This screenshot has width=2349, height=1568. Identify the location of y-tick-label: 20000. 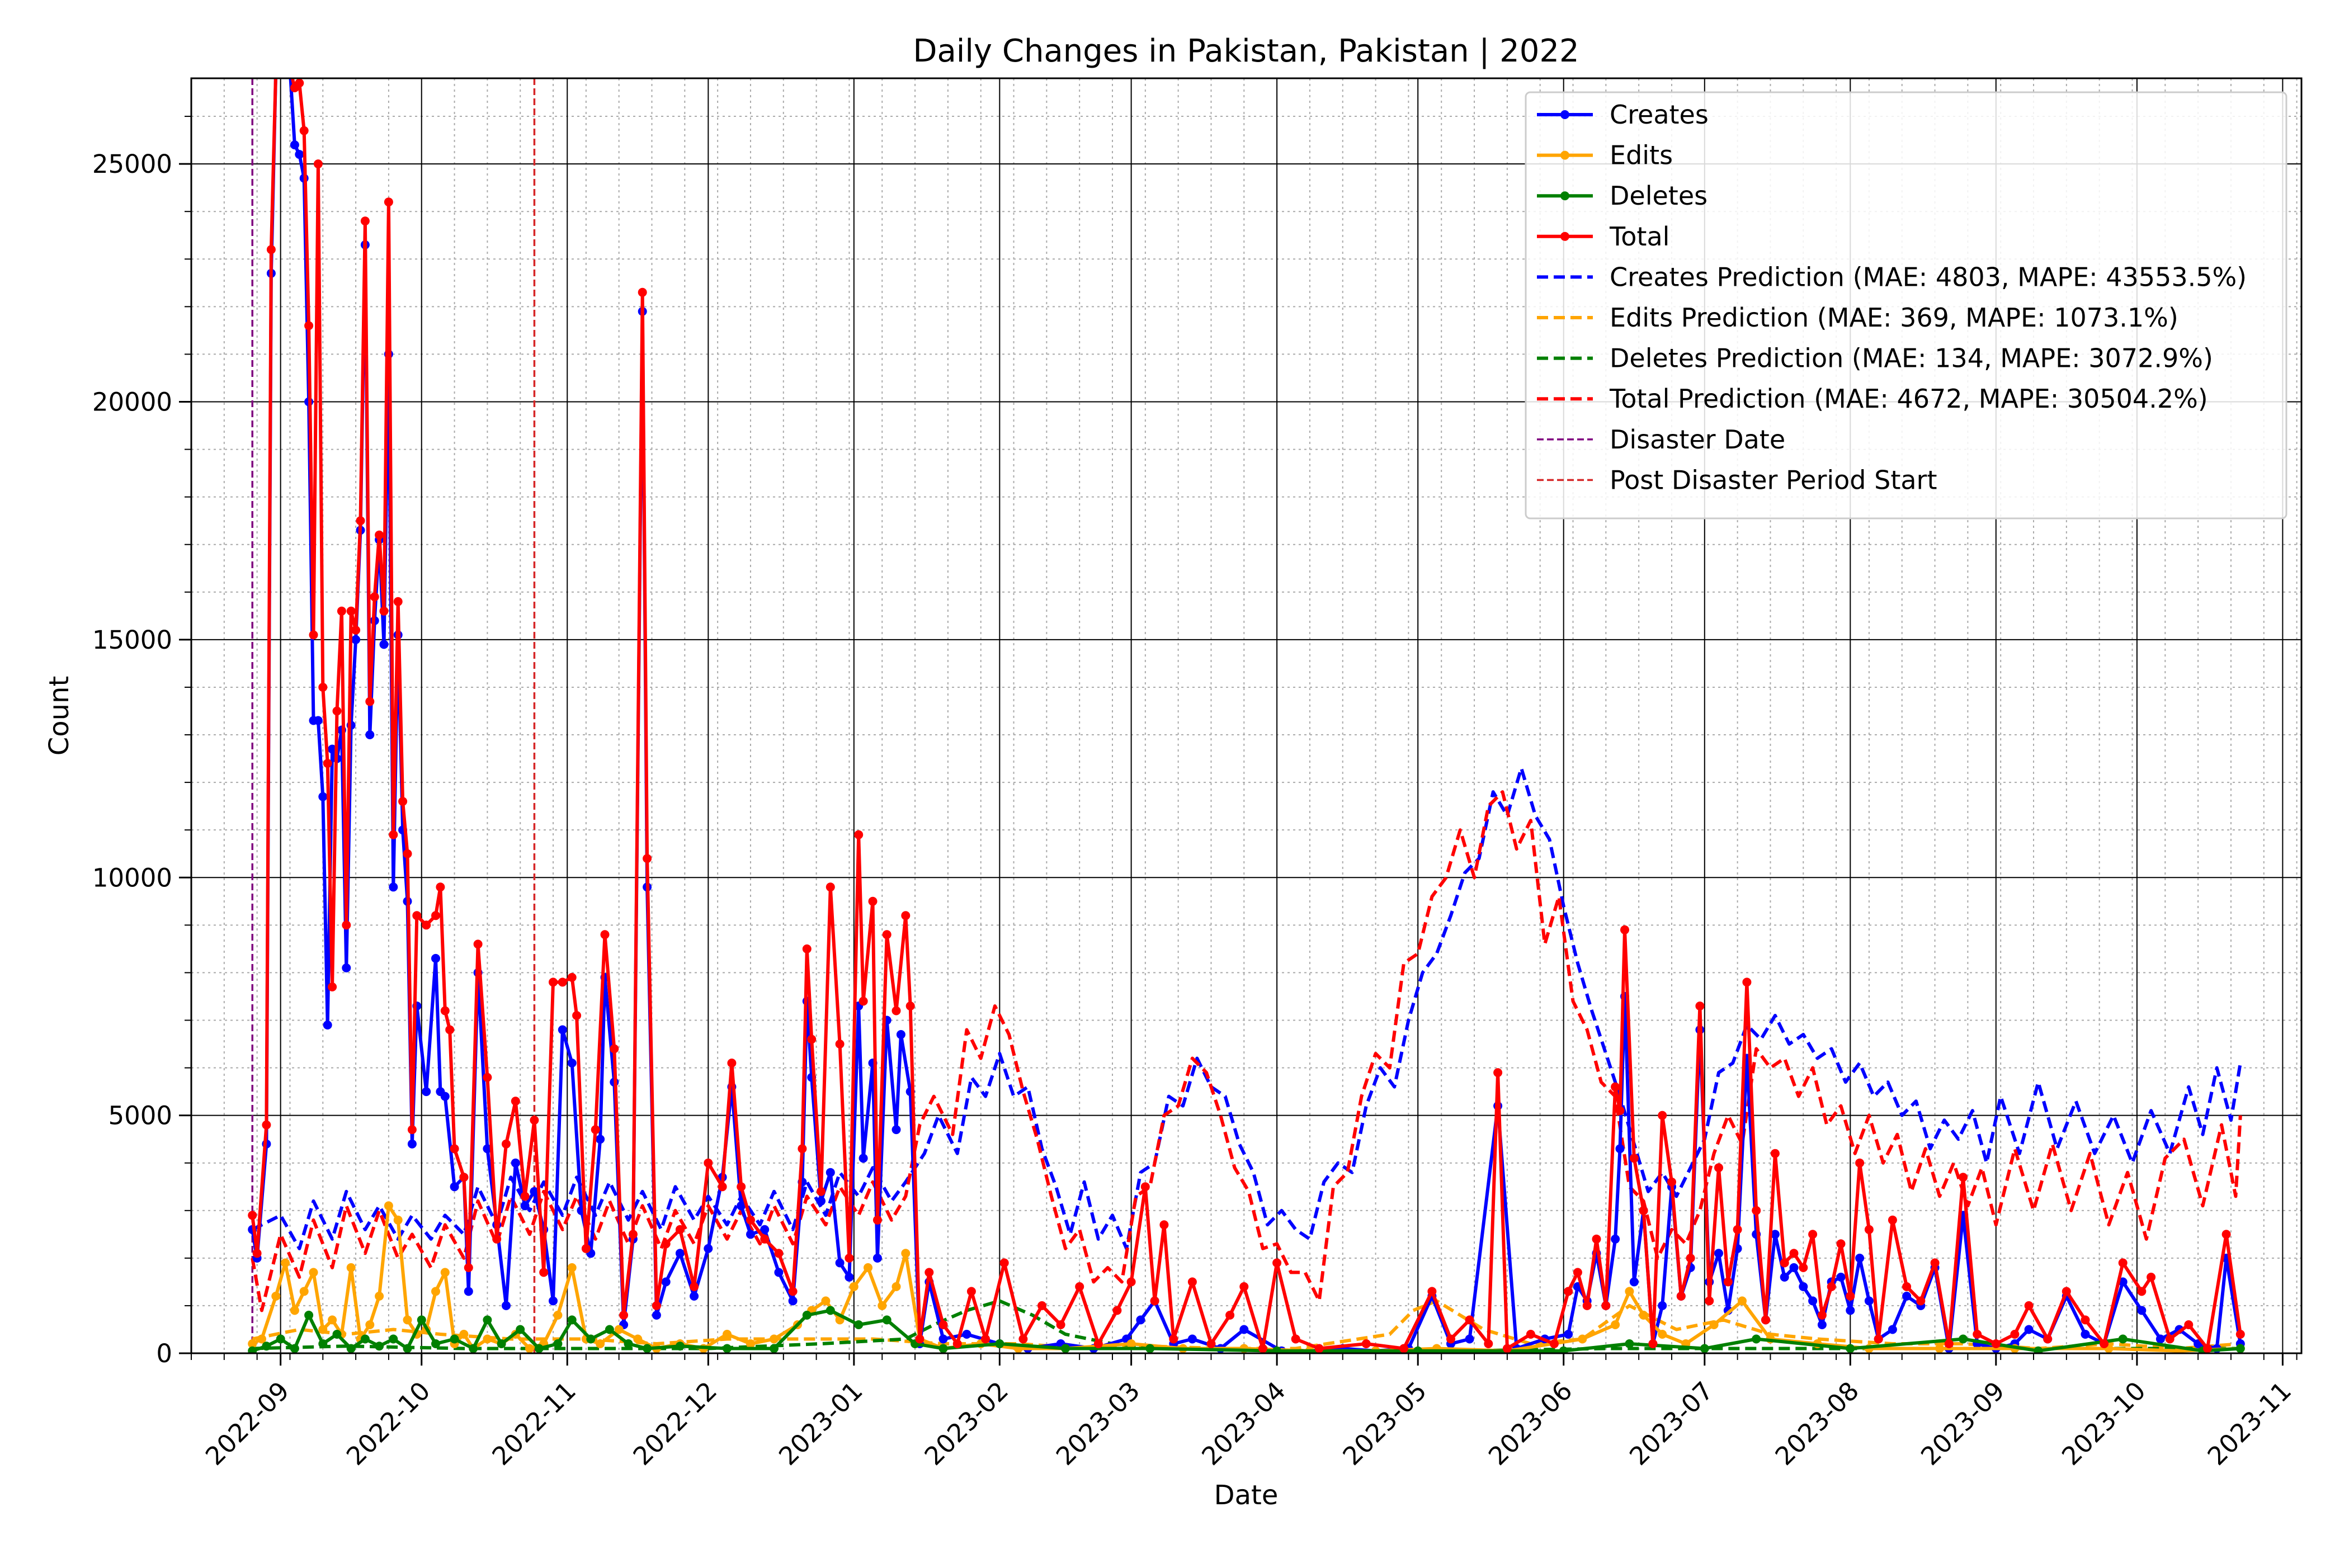
(132, 402).